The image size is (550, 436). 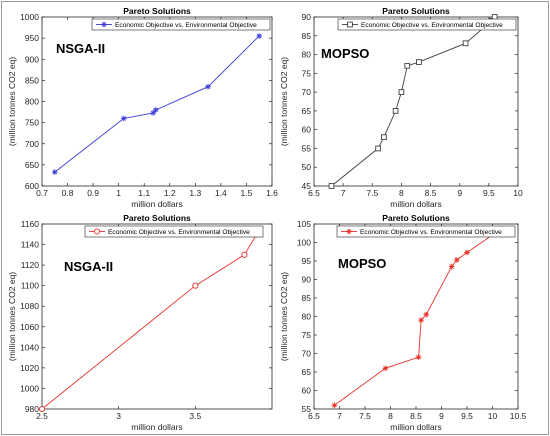 I want to click on x-tick-label: 1, so click(x=118, y=193).